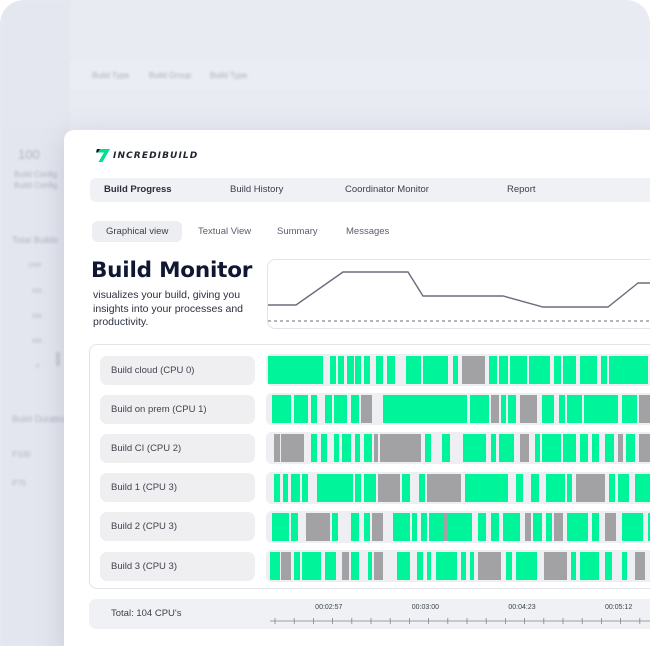 Image resolution: width=650 pixels, height=646 pixels. Describe the element at coordinates (257, 189) in the screenshot. I see `nav-tab-build-history: Build History` at that location.